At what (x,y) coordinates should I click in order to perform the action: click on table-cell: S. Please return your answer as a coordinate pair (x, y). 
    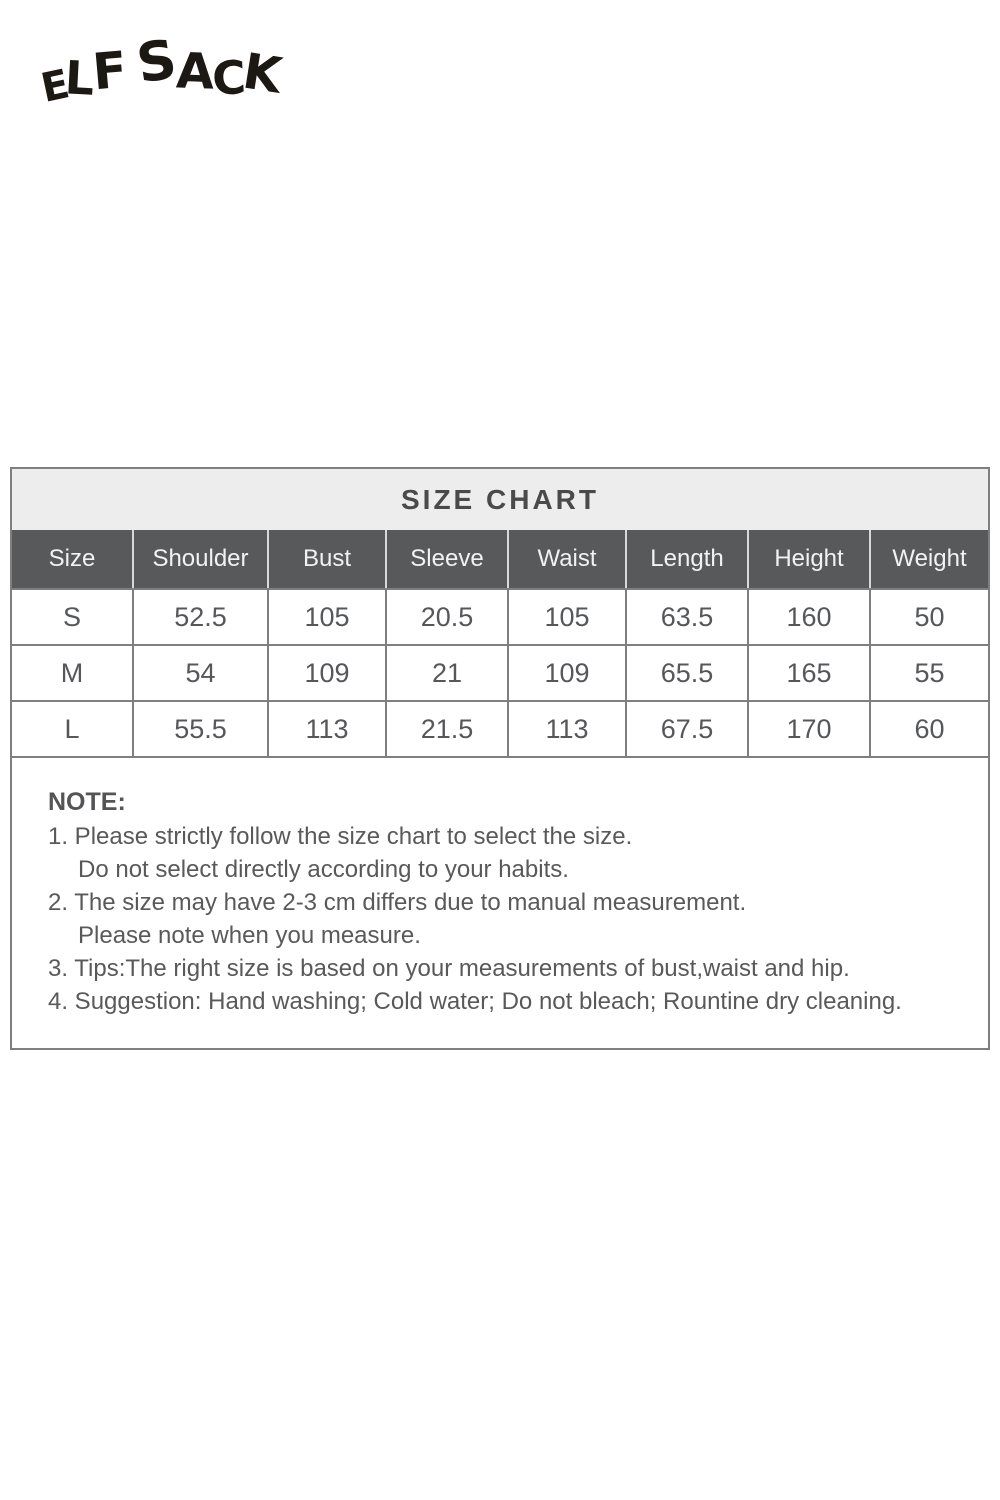
    Looking at the image, I should click on (71, 616).